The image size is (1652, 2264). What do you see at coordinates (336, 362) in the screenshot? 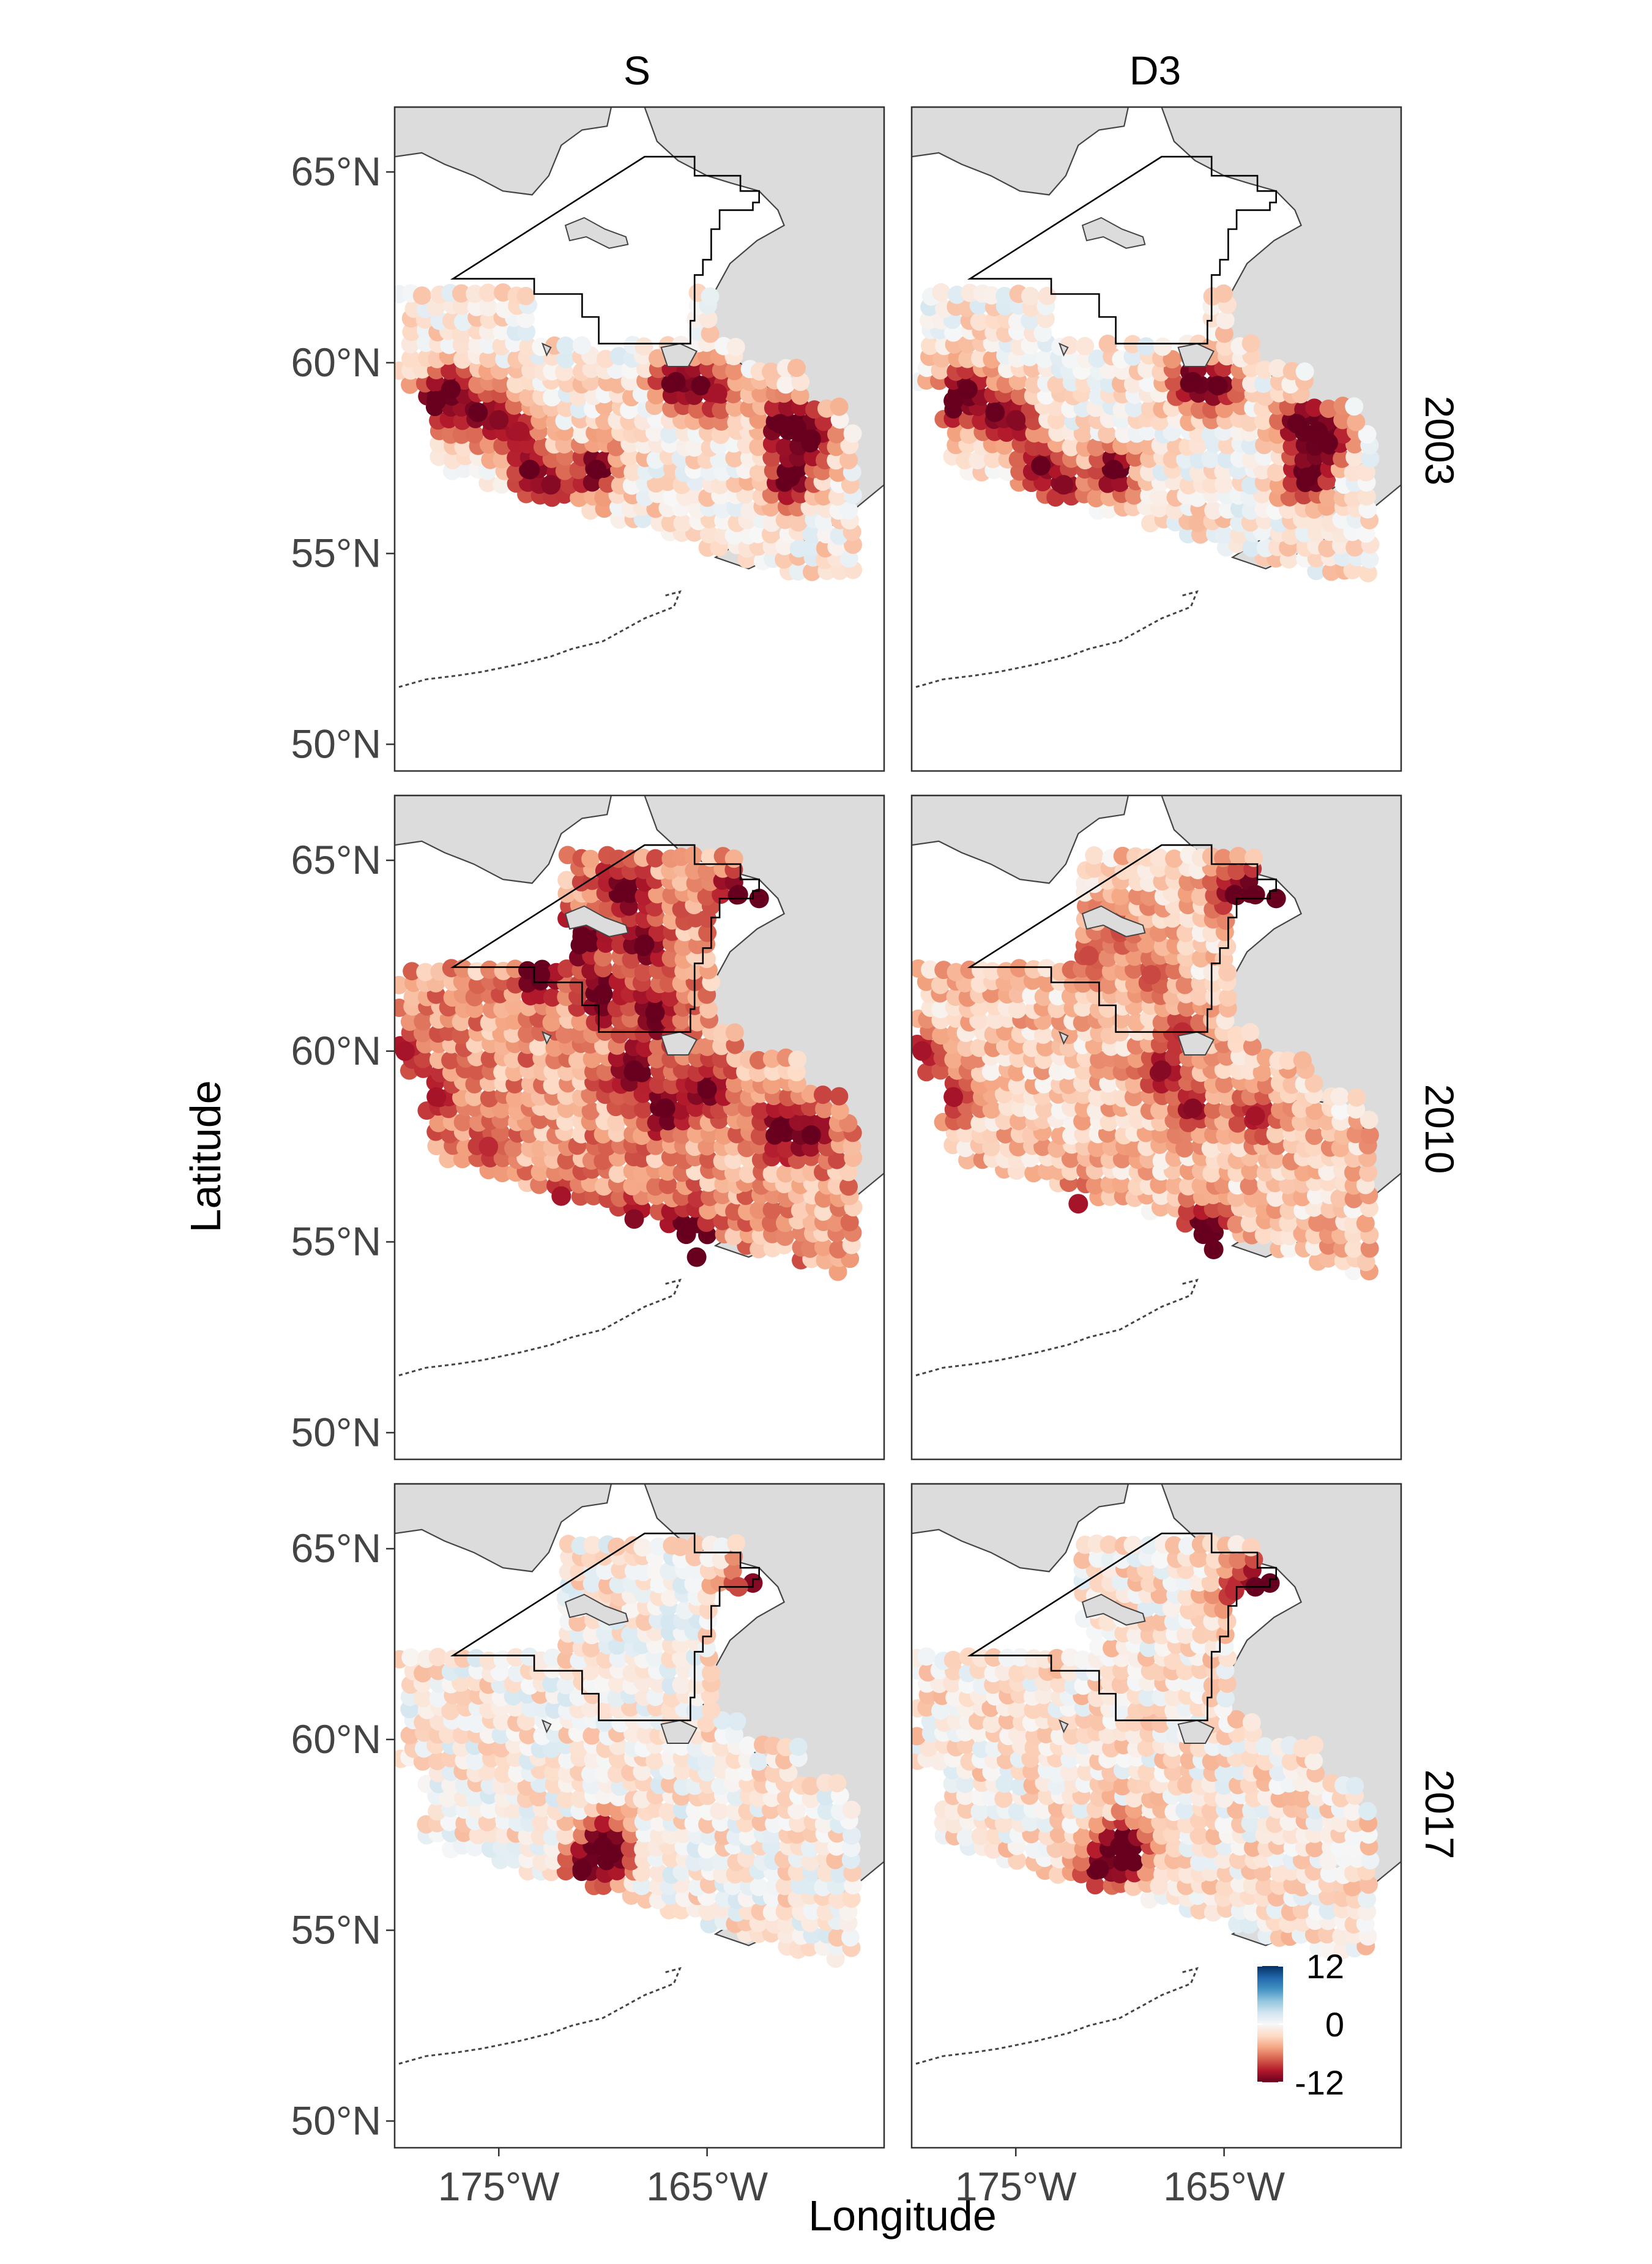
I see `y-tick-label: 60°N` at bounding box center [336, 362].